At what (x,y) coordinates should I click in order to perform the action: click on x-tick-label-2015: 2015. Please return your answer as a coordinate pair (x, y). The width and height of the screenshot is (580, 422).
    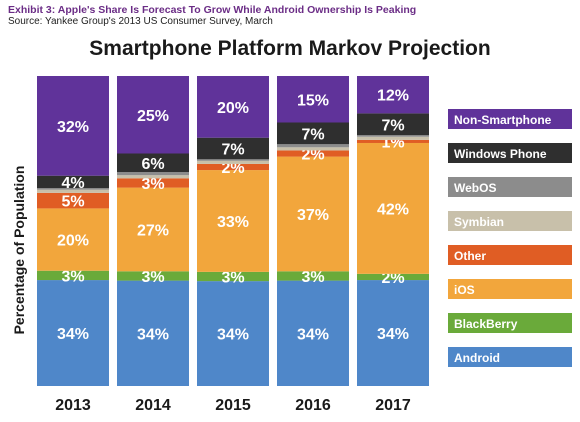
    Looking at the image, I should click on (233, 405).